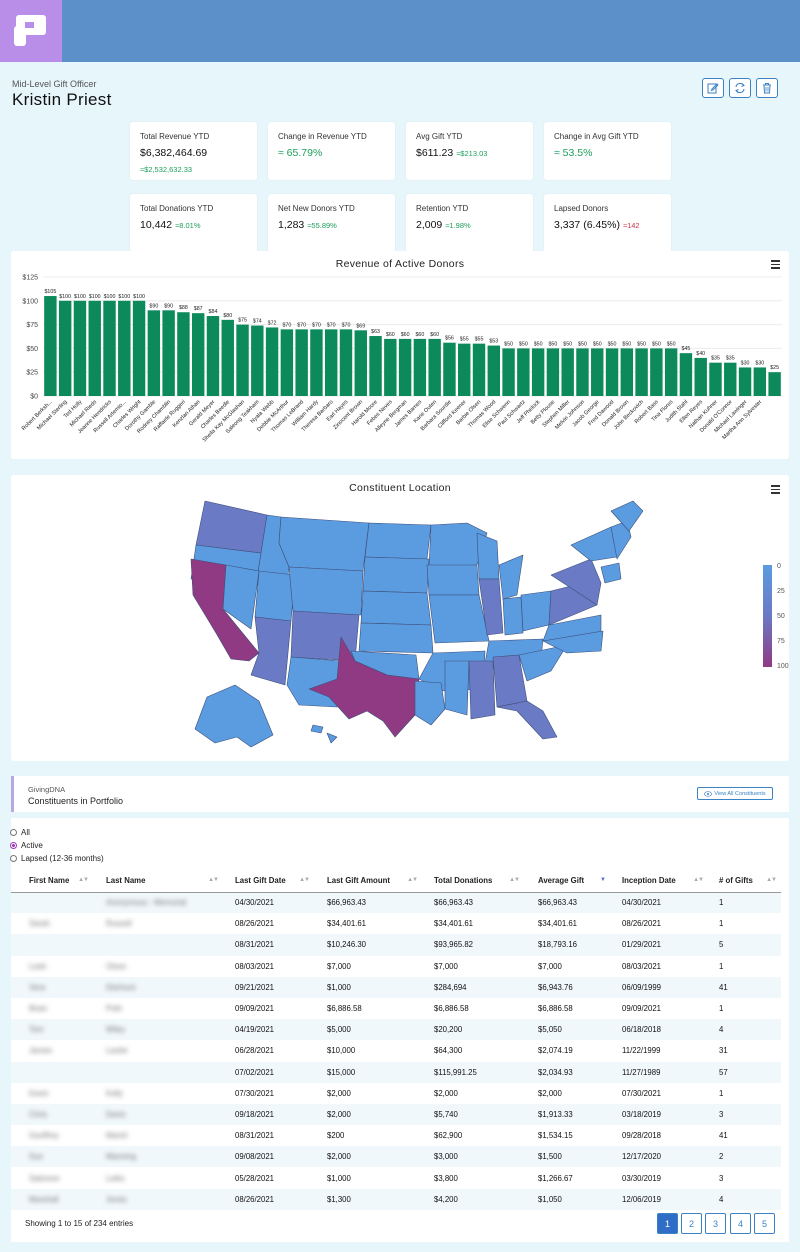  What do you see at coordinates (581, 208) in the screenshot?
I see `kpi-label: Lapsed Donors` at bounding box center [581, 208].